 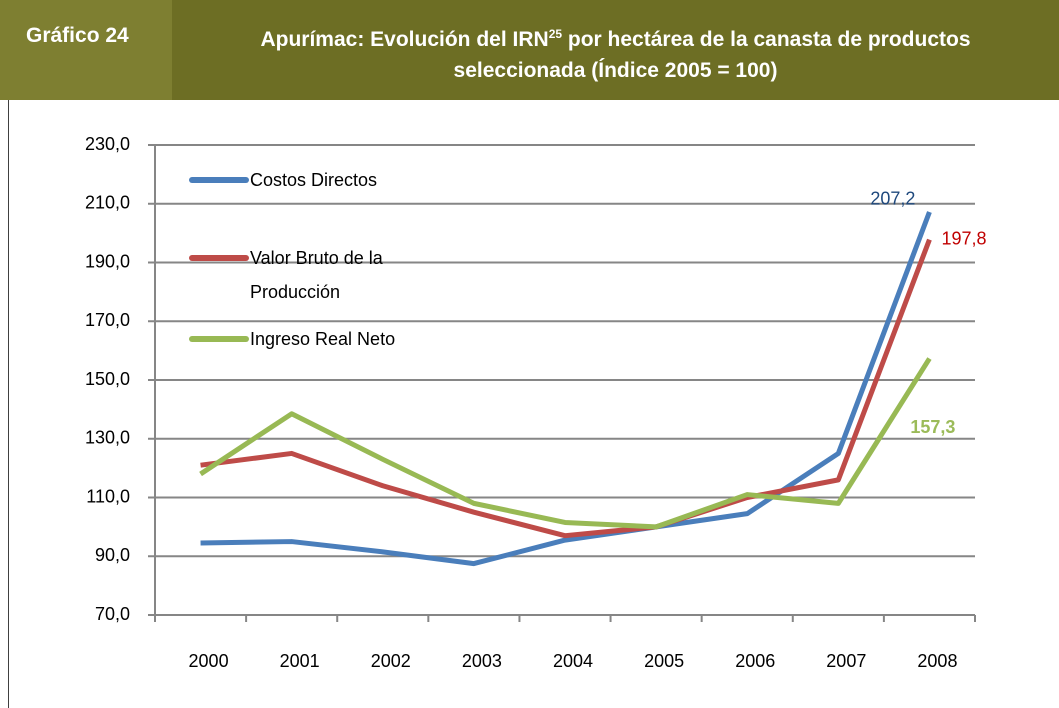 I want to click on legend-label: Ingreso Real Neto, so click(x=323, y=339).